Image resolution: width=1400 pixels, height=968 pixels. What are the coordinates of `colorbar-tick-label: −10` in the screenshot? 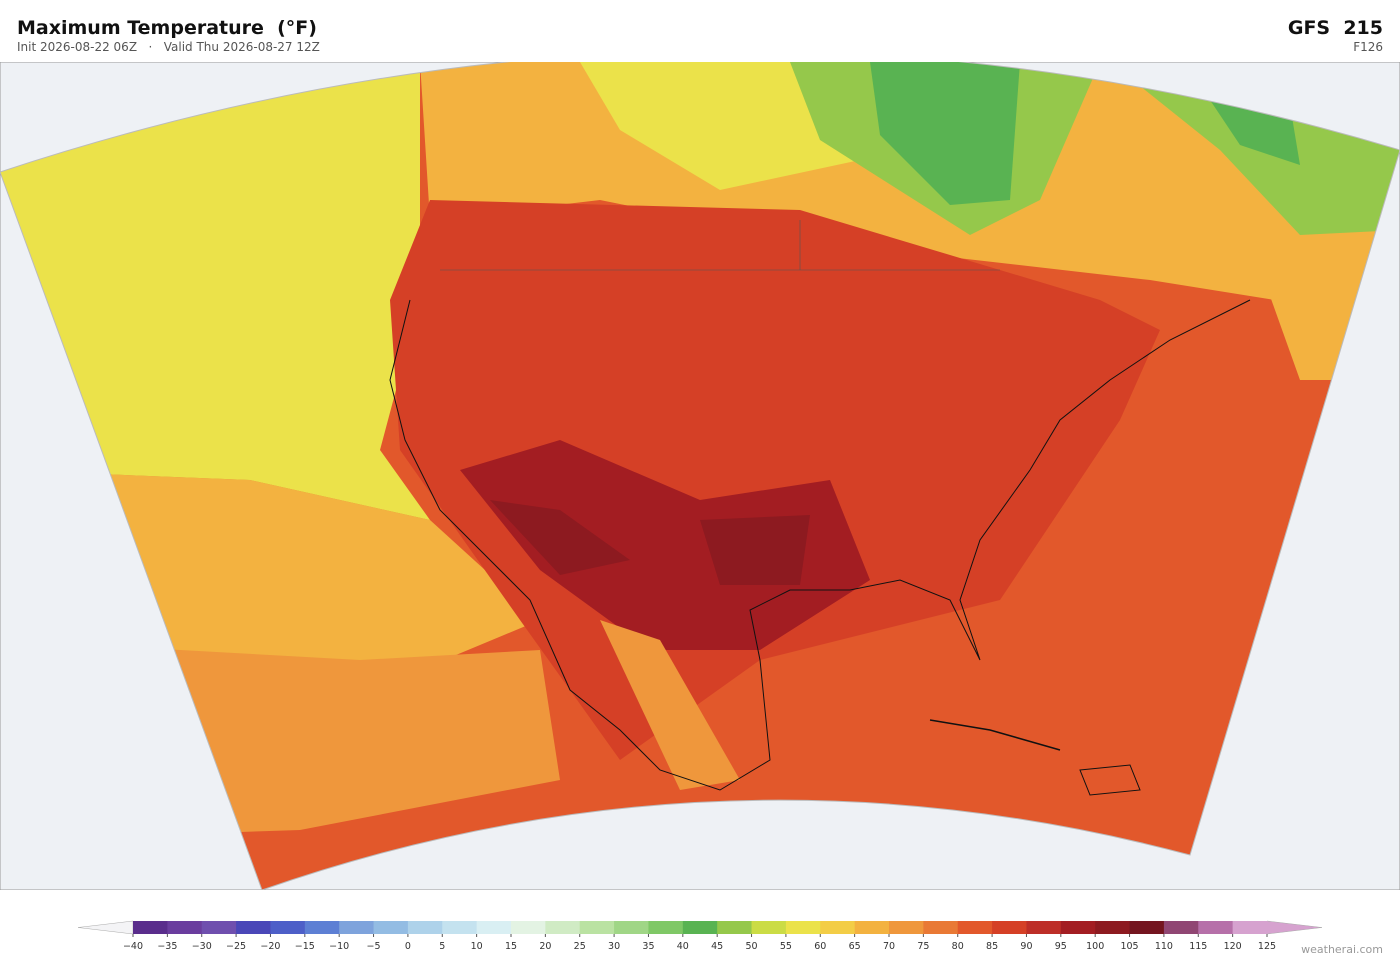 It's located at (339, 946).